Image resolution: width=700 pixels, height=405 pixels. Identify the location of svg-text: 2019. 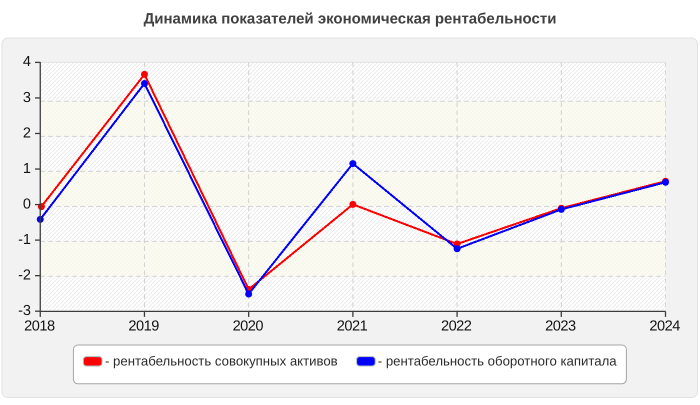
(143, 326).